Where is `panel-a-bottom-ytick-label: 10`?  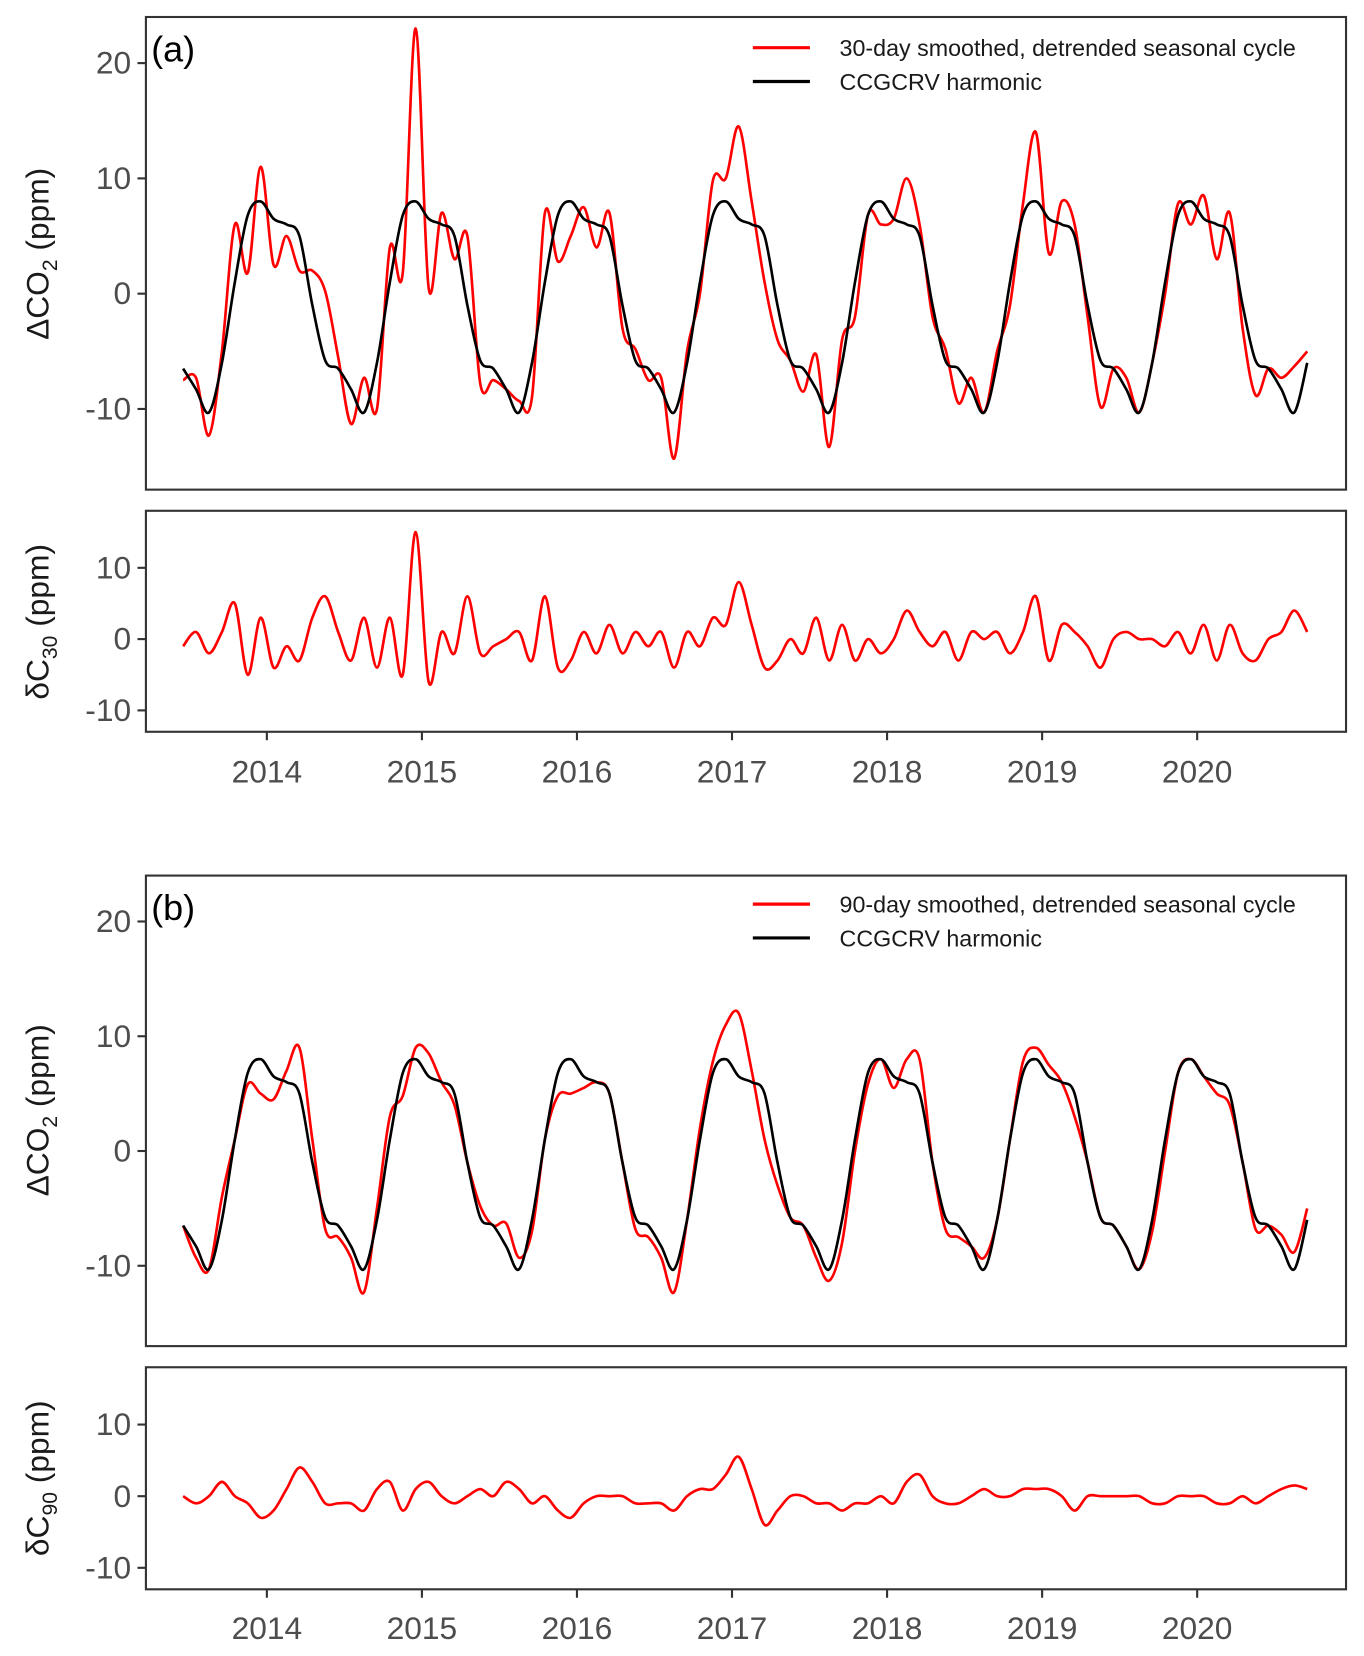 panel-a-bottom-ytick-label: 10 is located at coordinates (113, 567).